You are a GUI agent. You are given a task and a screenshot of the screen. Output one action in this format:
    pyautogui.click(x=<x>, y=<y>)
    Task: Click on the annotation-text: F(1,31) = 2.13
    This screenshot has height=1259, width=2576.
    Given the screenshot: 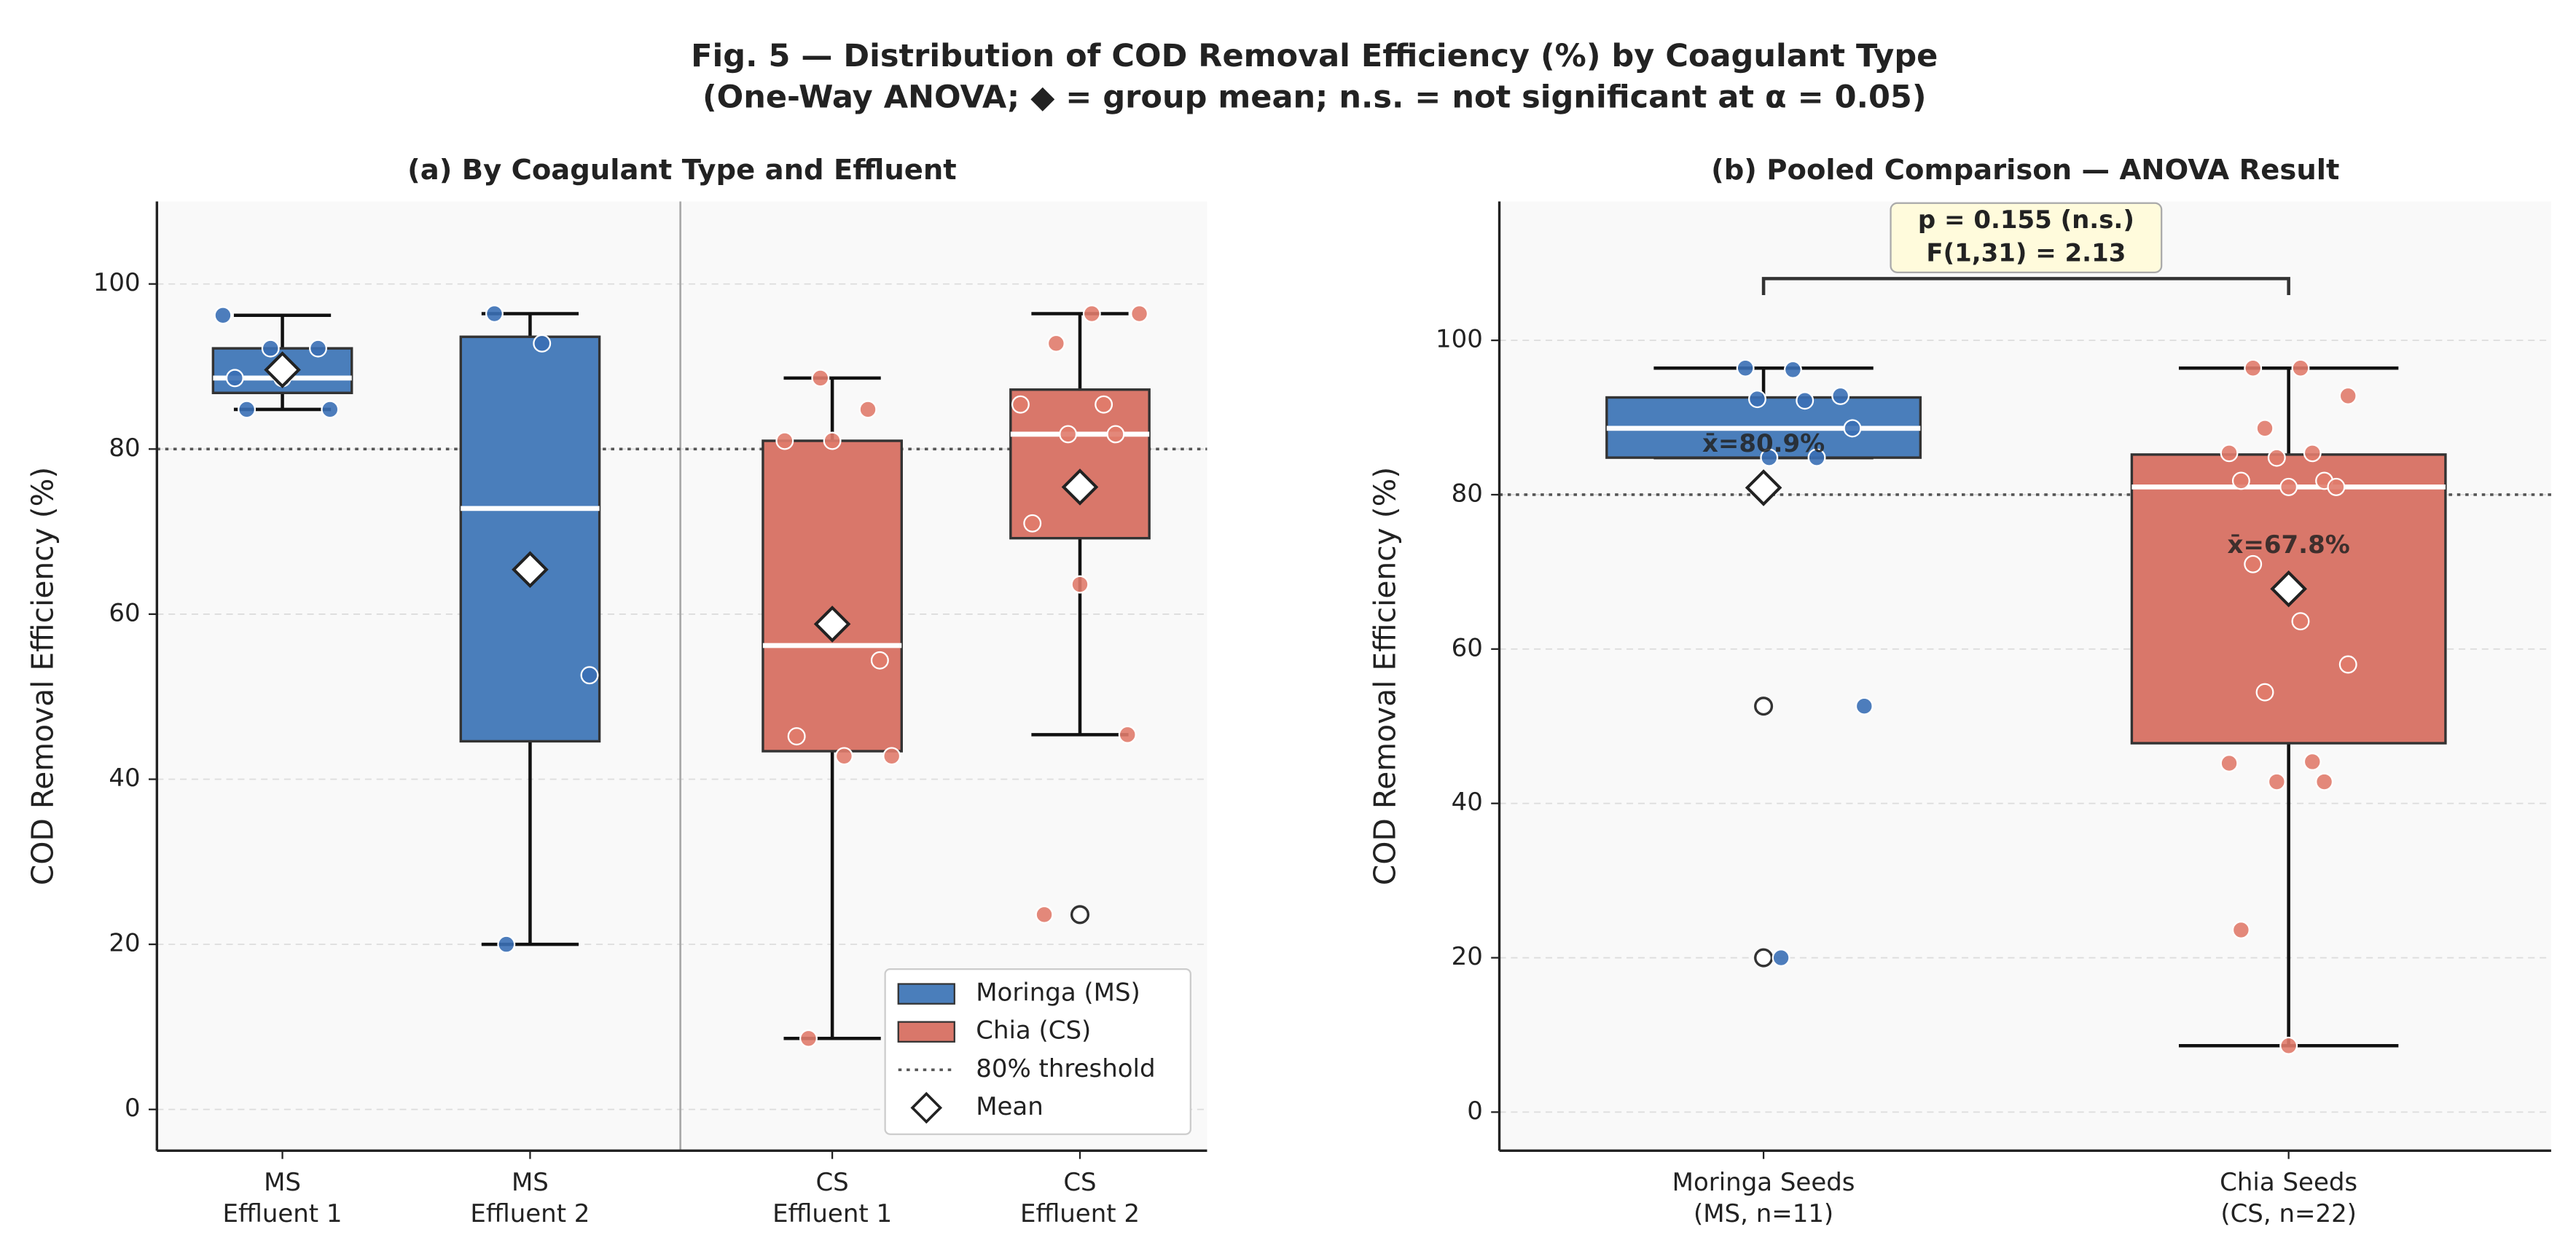 What is the action you would take?
    pyautogui.click(x=2026, y=252)
    